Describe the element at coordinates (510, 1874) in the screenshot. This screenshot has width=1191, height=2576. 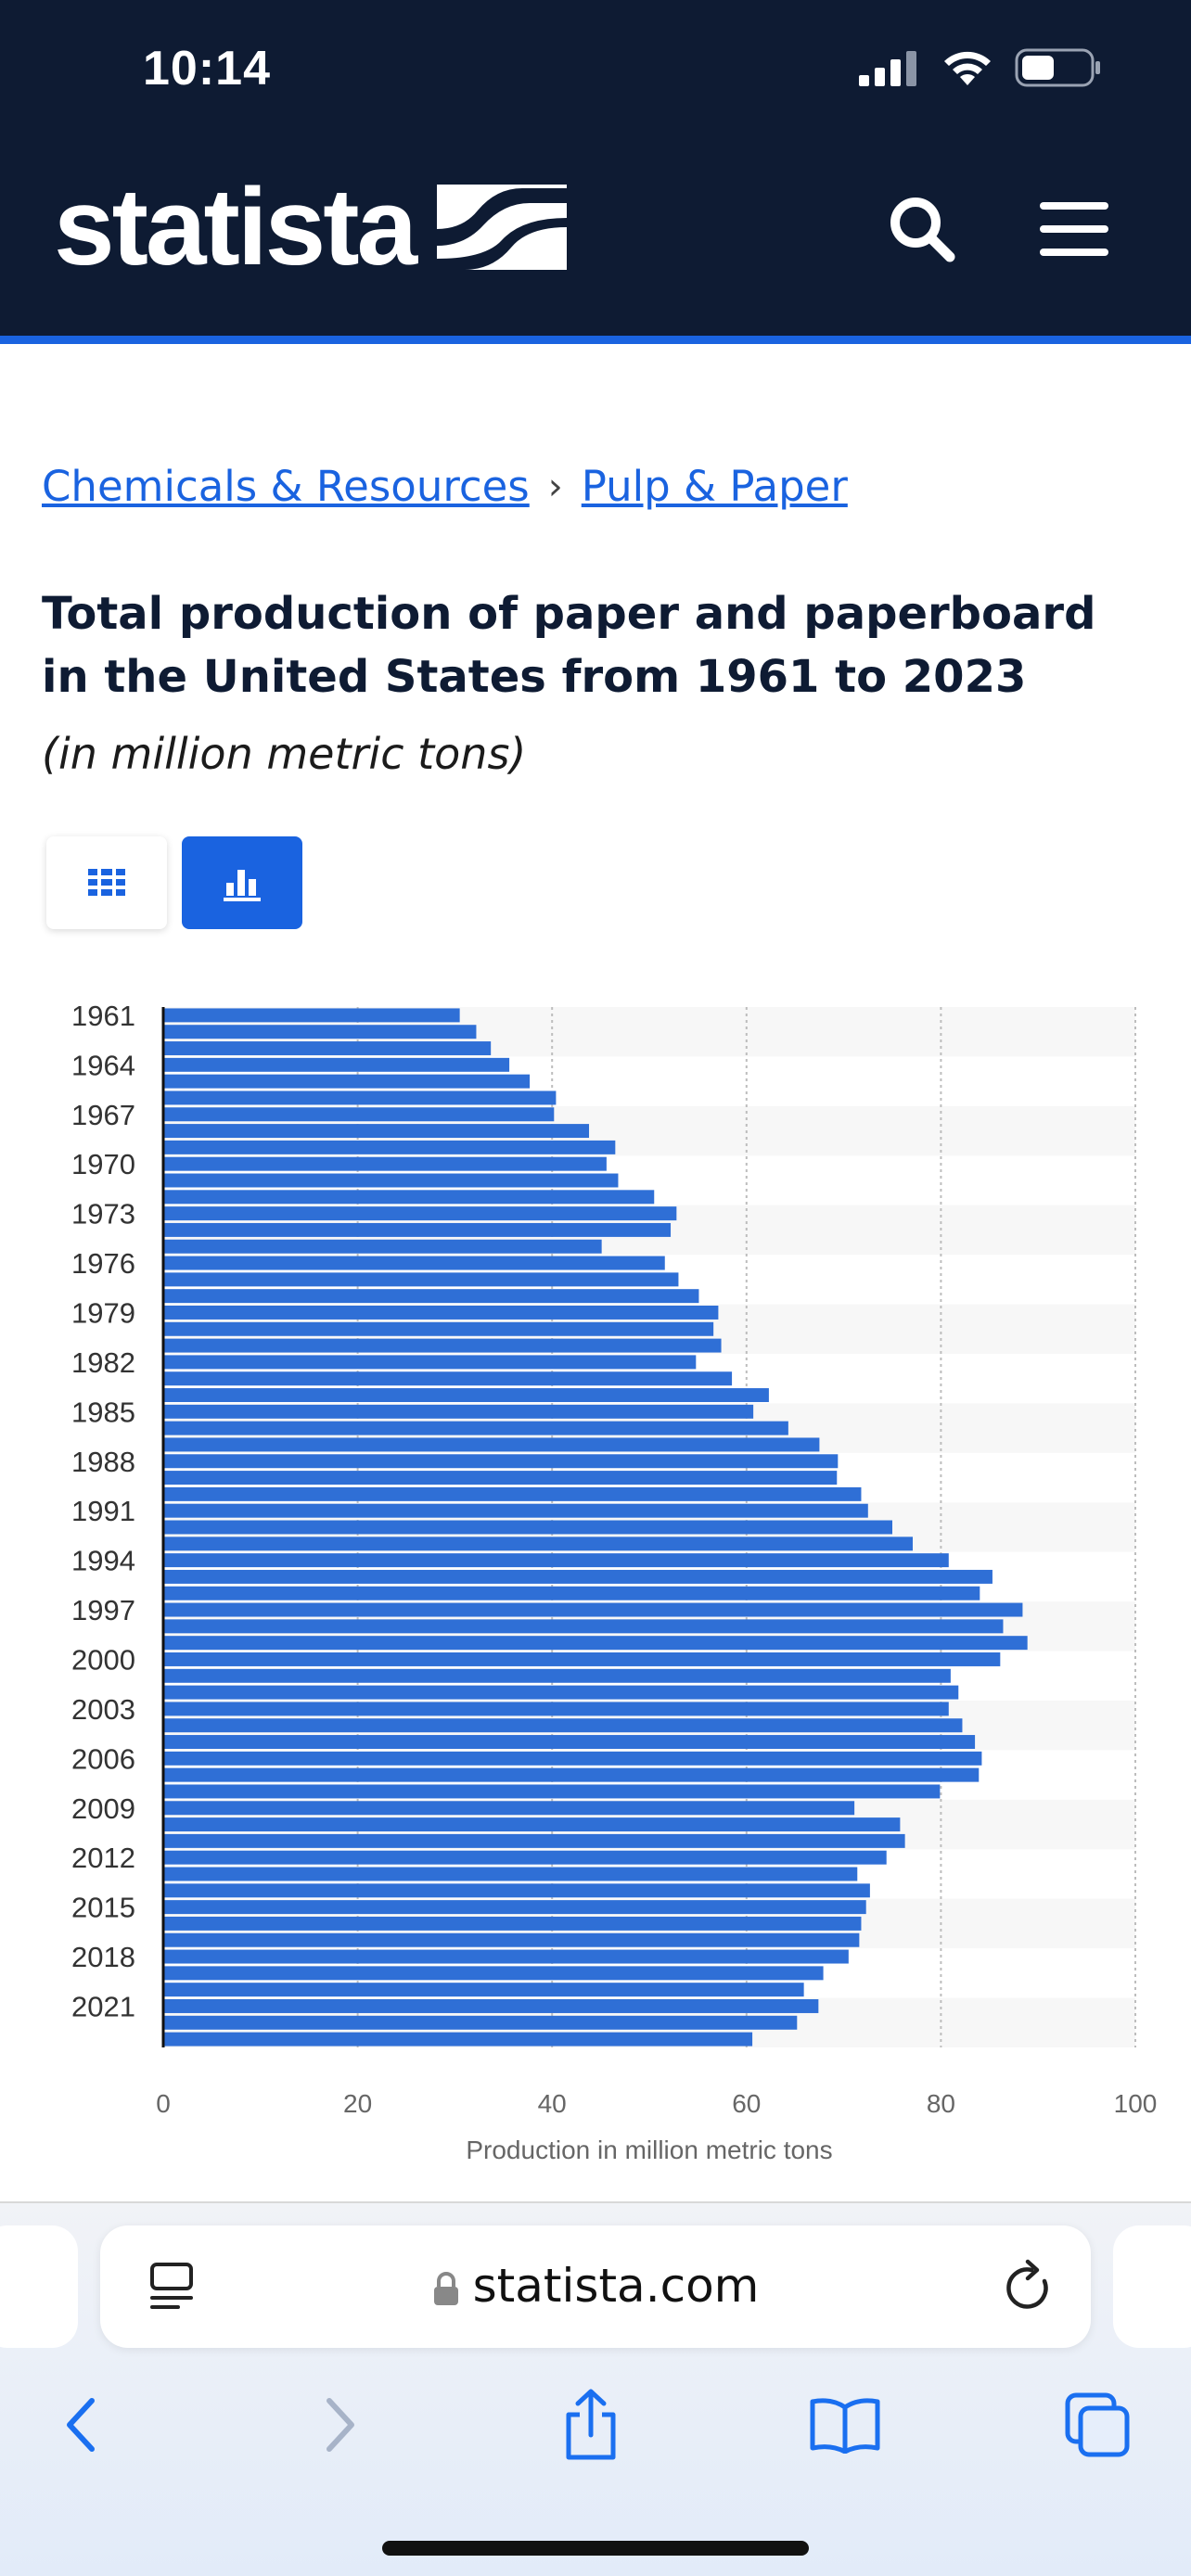
I see `chart-bar-2013` at that location.